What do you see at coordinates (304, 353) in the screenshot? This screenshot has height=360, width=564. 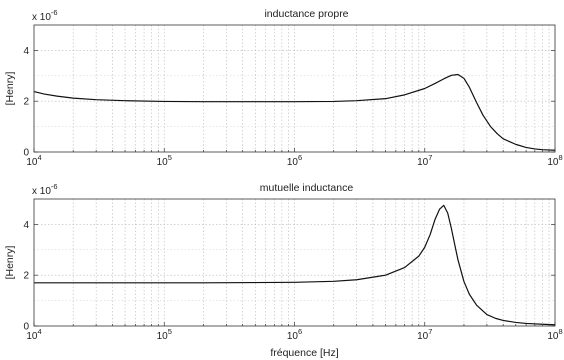 I see `x-axis-label: fréquence [Hz]` at bounding box center [304, 353].